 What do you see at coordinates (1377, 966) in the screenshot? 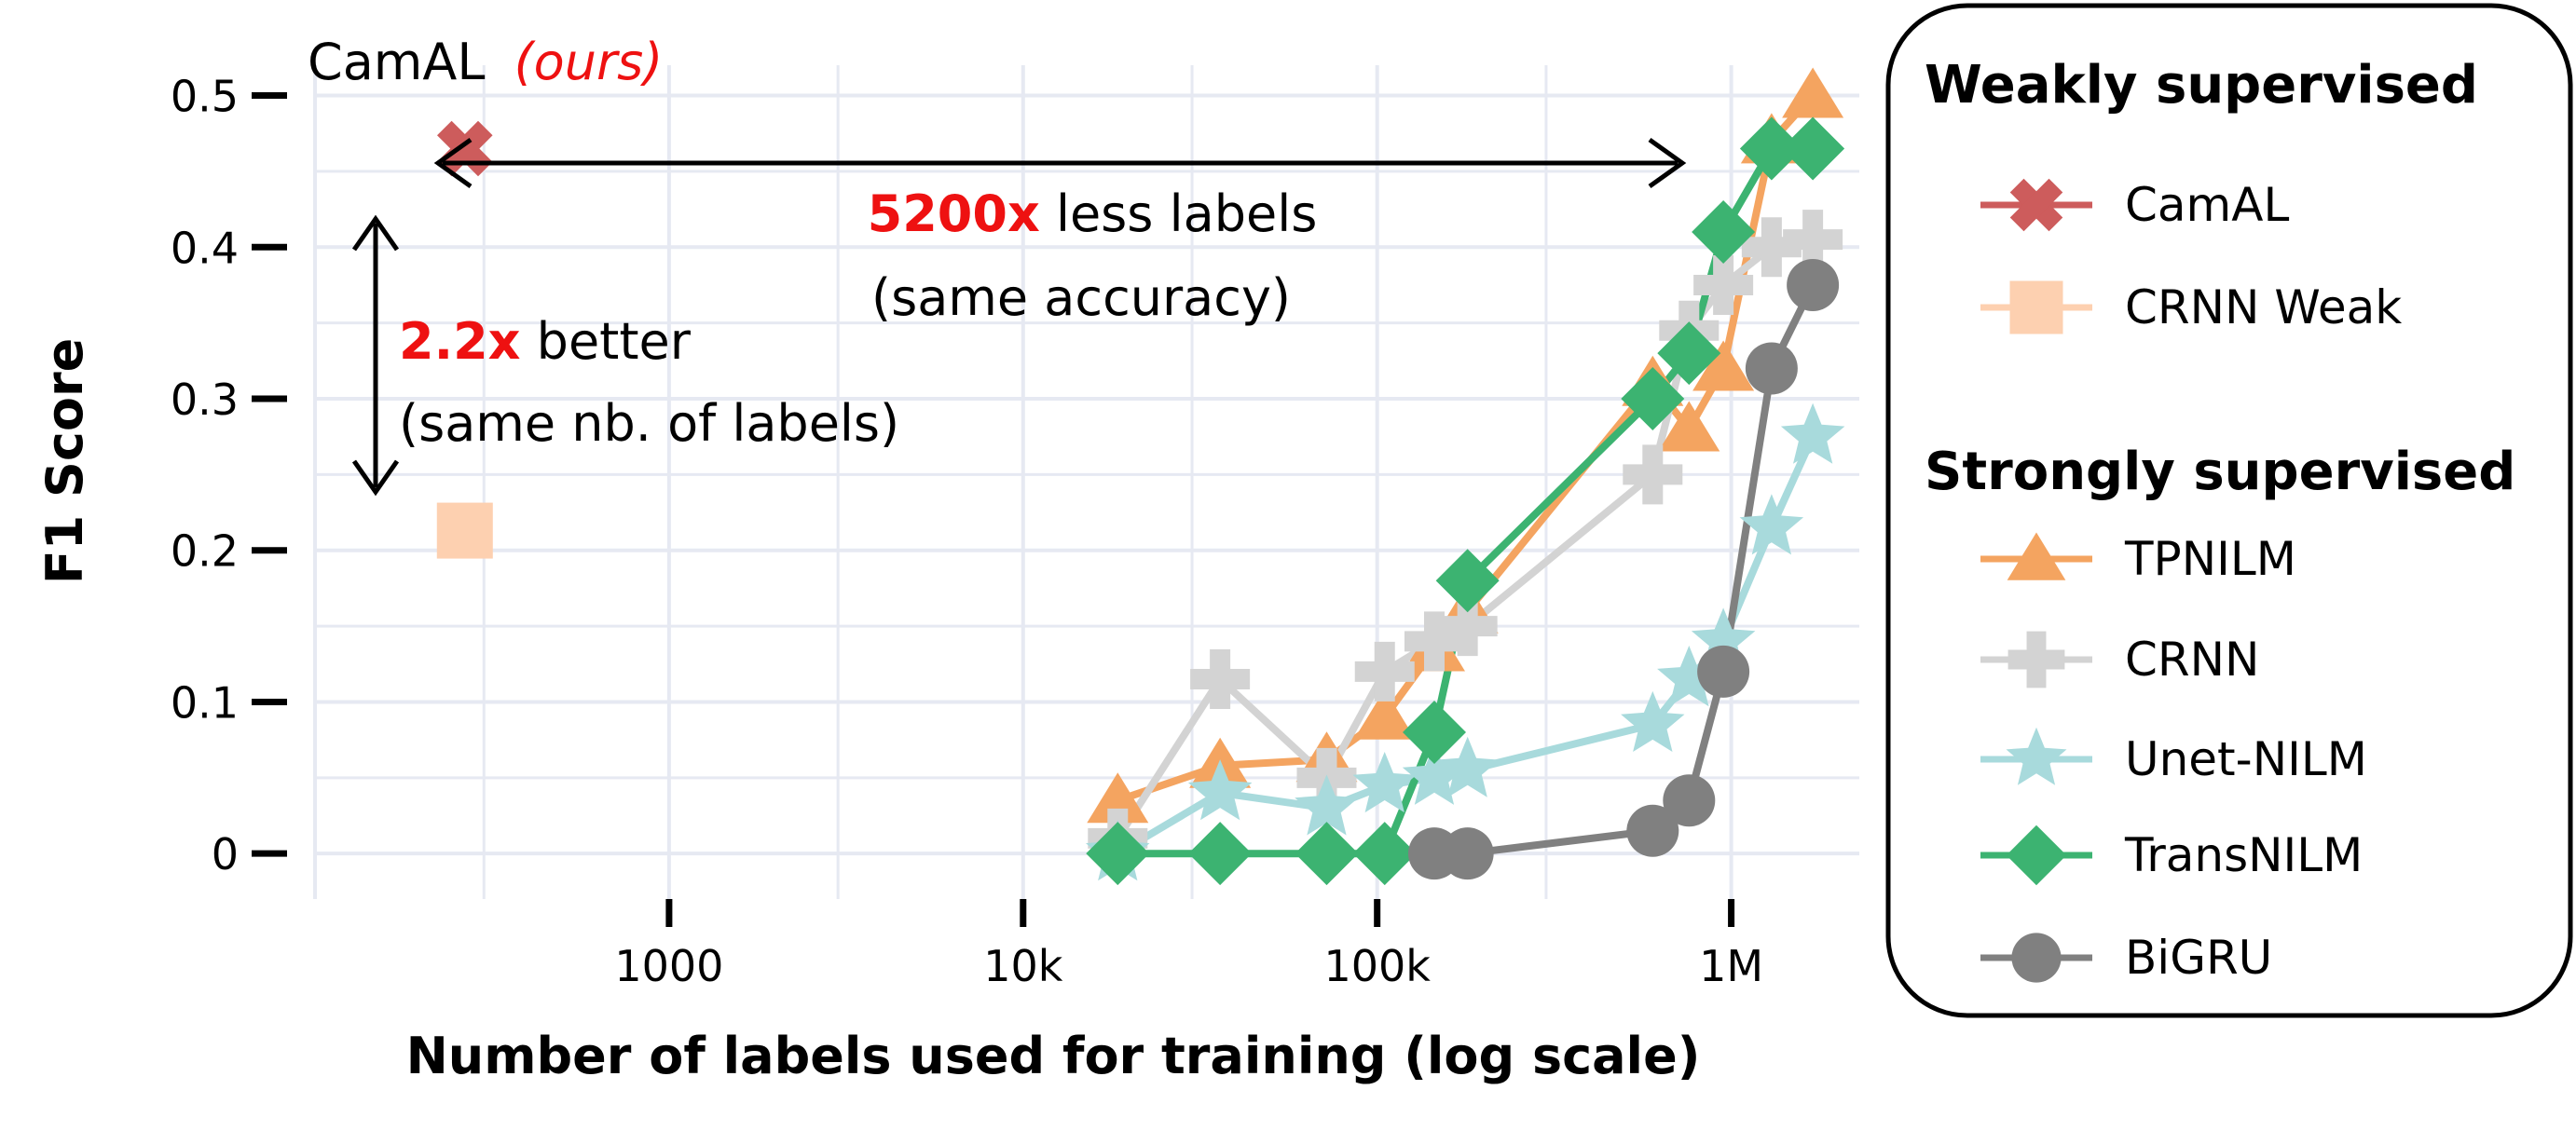
I see `x-tick-label: 100k` at bounding box center [1377, 966].